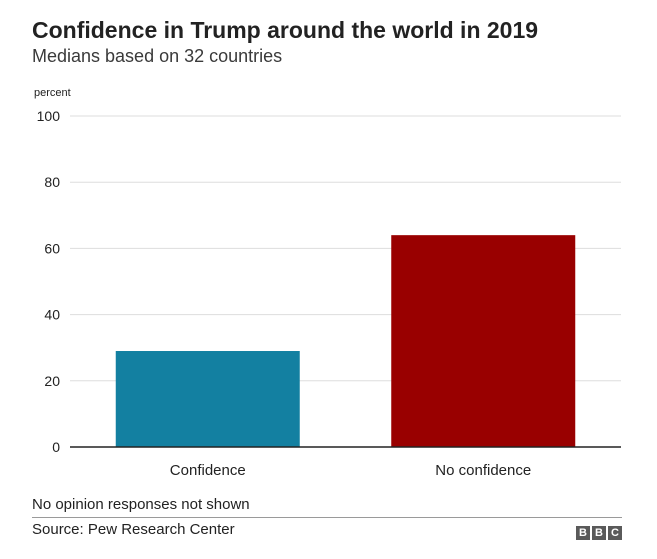 This screenshot has width=657, height=559. I want to click on chart-subtitle: Medians based on 32 countries, so click(157, 56).